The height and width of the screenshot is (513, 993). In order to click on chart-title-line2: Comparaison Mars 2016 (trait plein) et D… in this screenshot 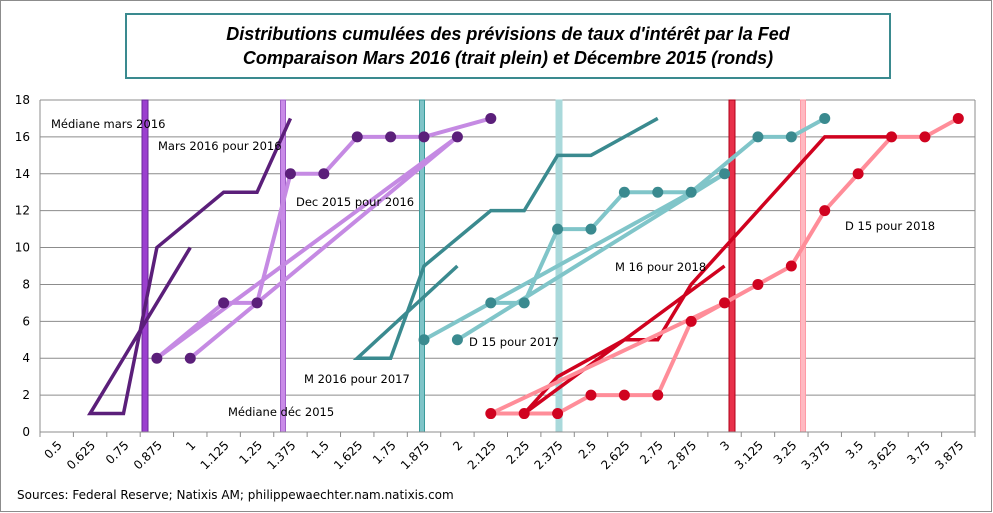, I will do `click(508, 58)`.